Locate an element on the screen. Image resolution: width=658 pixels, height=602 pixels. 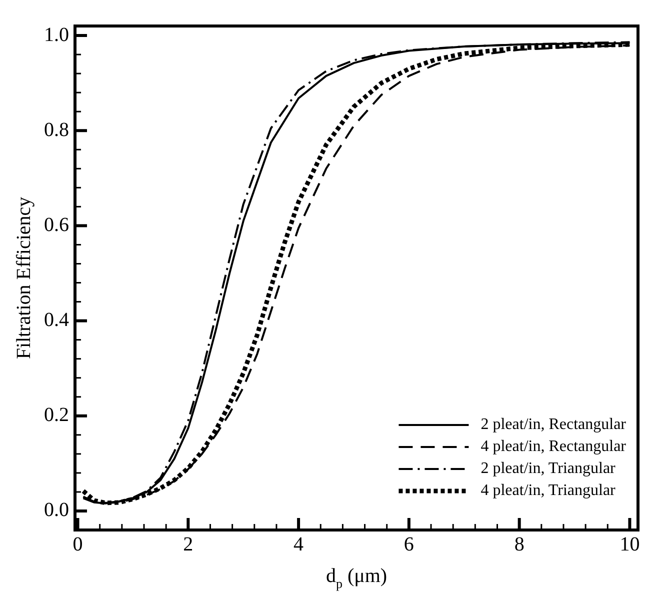
y-axis-title: Filtration Efficiency is located at coordinates (24, 278).